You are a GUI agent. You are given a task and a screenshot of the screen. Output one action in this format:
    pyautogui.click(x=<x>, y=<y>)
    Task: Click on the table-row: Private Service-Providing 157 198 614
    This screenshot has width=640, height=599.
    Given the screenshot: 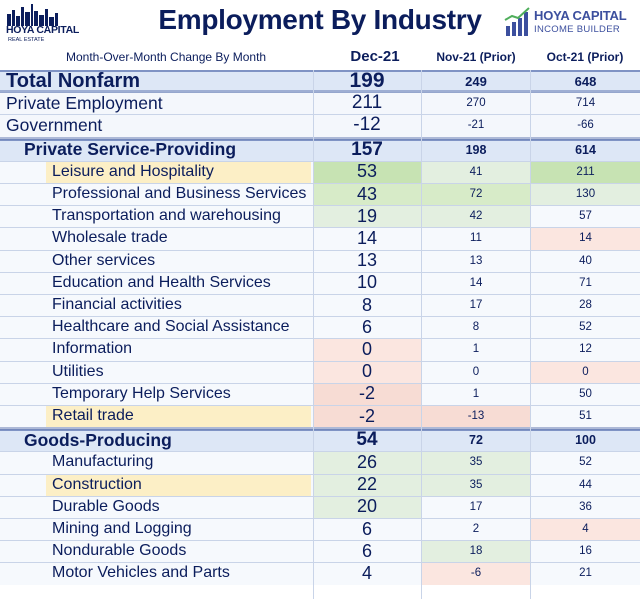 What is the action you would take?
    pyautogui.click(x=320, y=149)
    